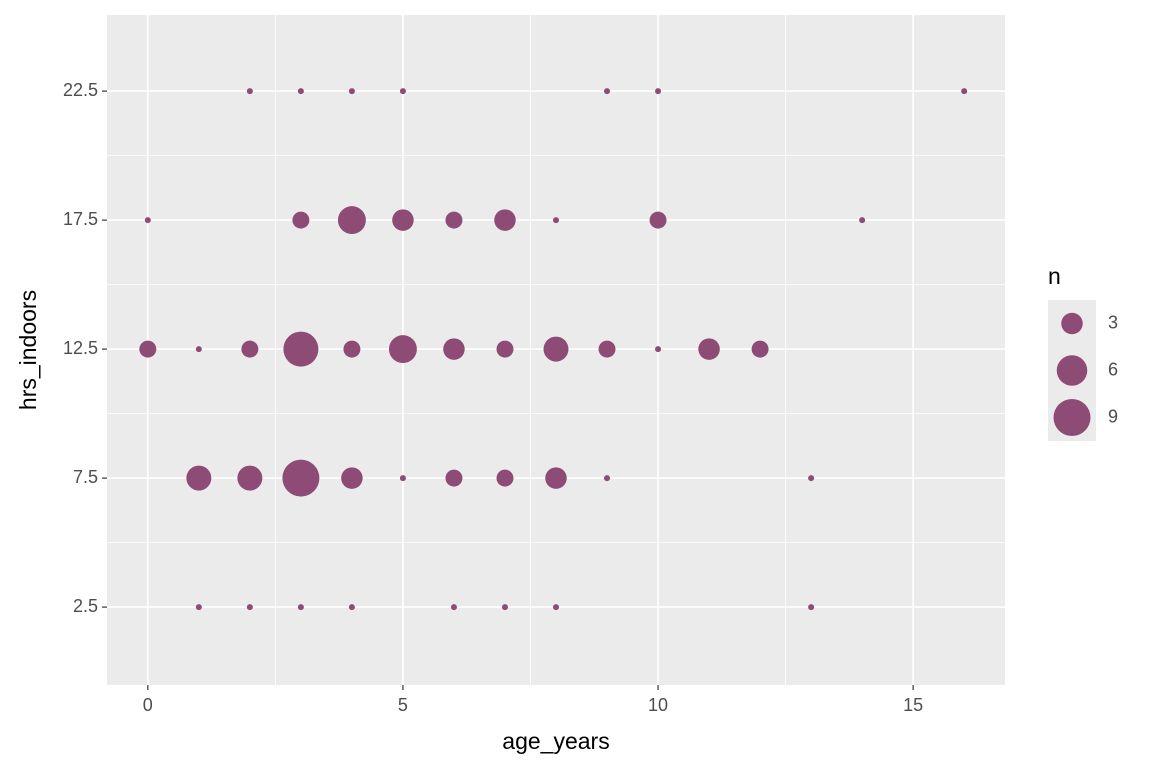  What do you see at coordinates (80, 90) in the screenshot?
I see `y-tick-label: 22.5` at bounding box center [80, 90].